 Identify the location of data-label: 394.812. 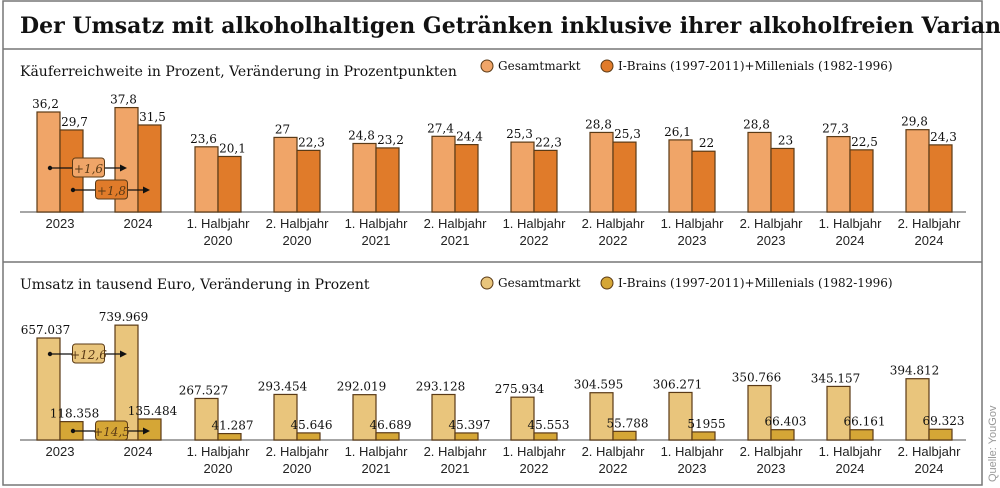
(915, 371).